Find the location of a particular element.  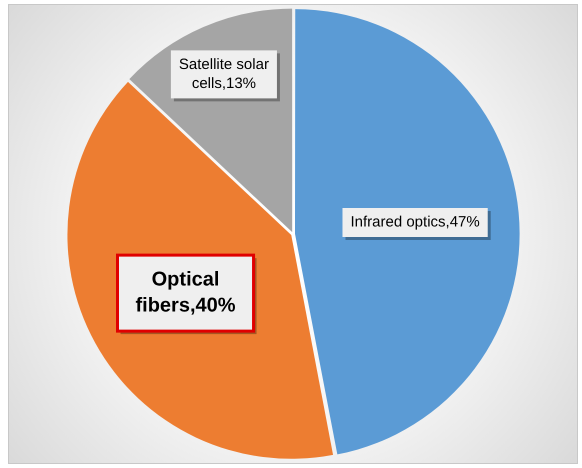

slice-label: Satellite solar cells,13% is located at coordinates (223, 74).